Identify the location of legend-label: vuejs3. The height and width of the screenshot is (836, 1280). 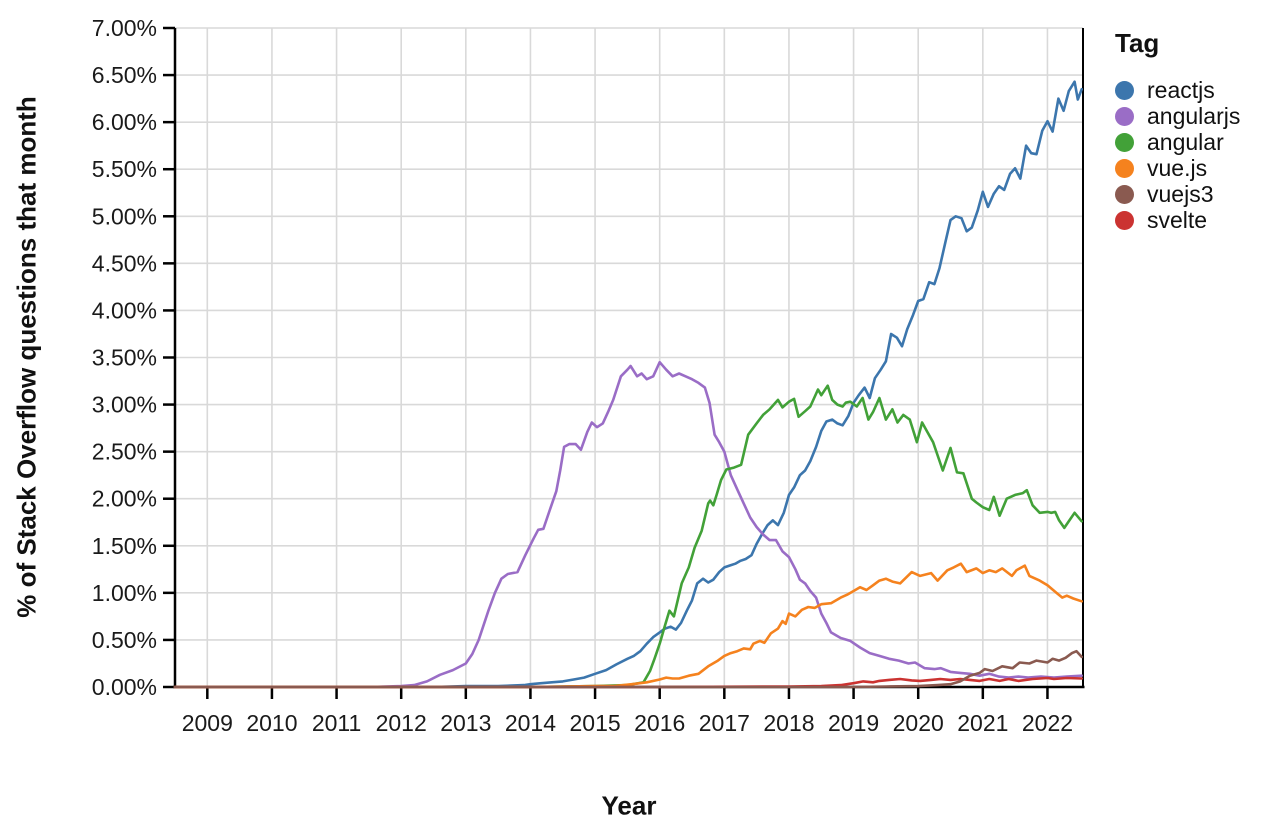
(1180, 194).